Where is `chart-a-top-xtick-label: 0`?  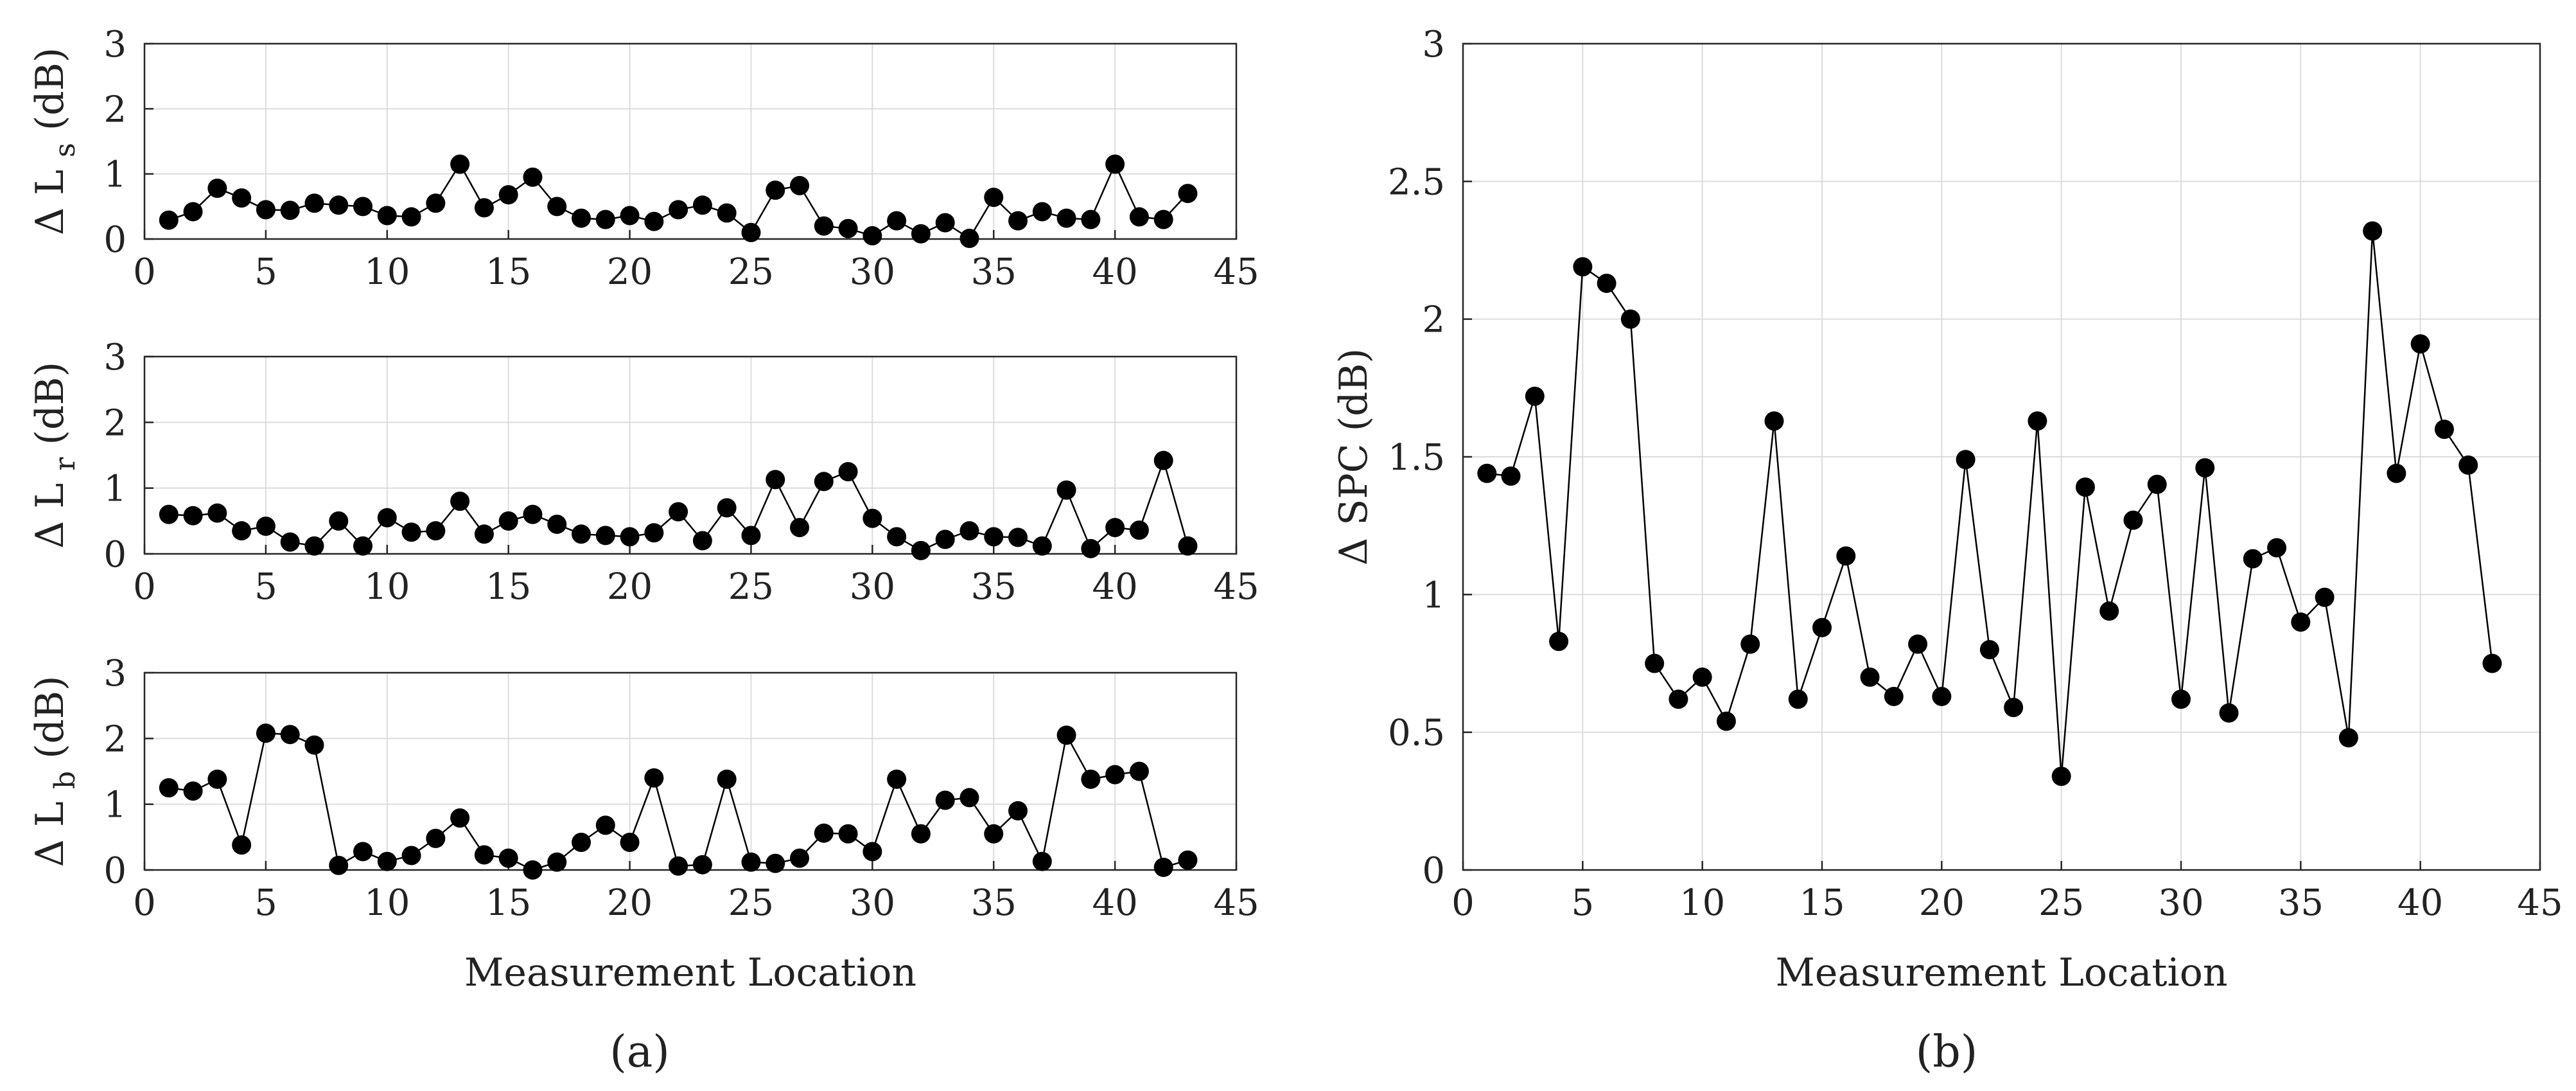
chart-a-top-xtick-label: 0 is located at coordinates (144, 272).